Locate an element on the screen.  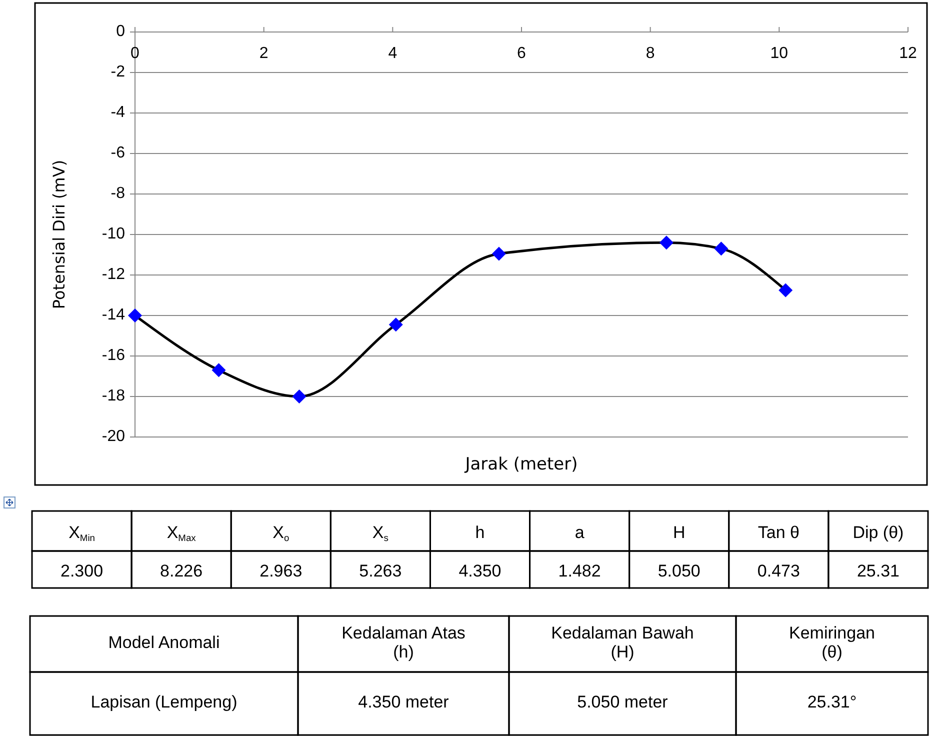
x-tick-label: 0 is located at coordinates (135, 53).